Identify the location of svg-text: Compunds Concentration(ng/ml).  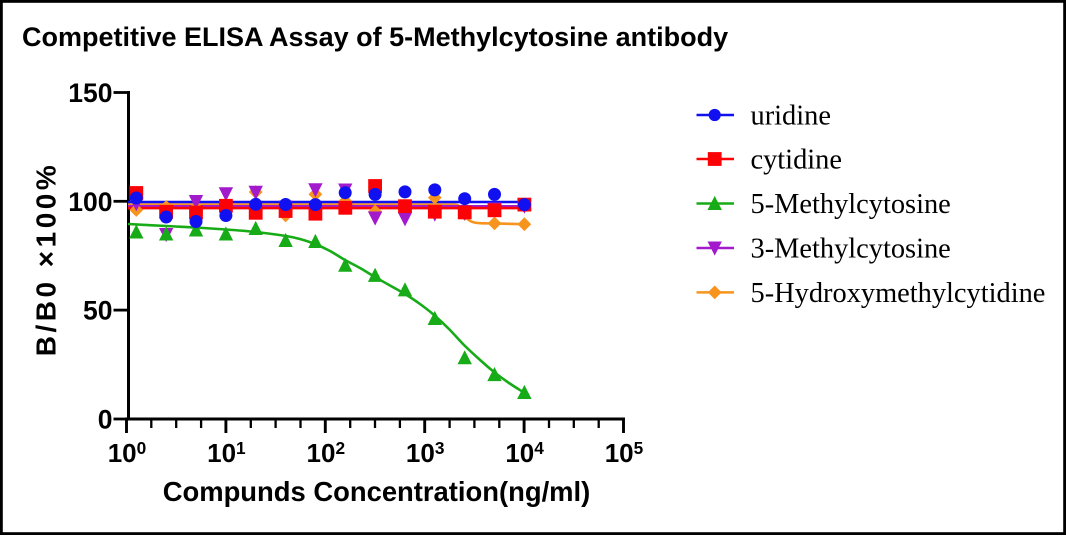
(377, 491).